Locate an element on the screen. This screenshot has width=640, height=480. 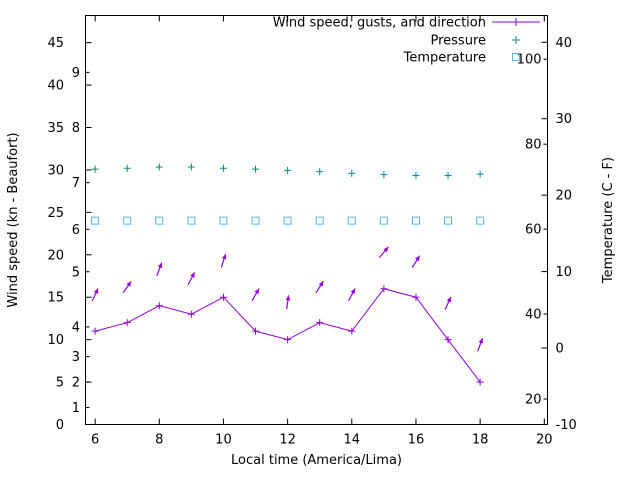
beaufort-label: 4 is located at coordinates (76, 327).